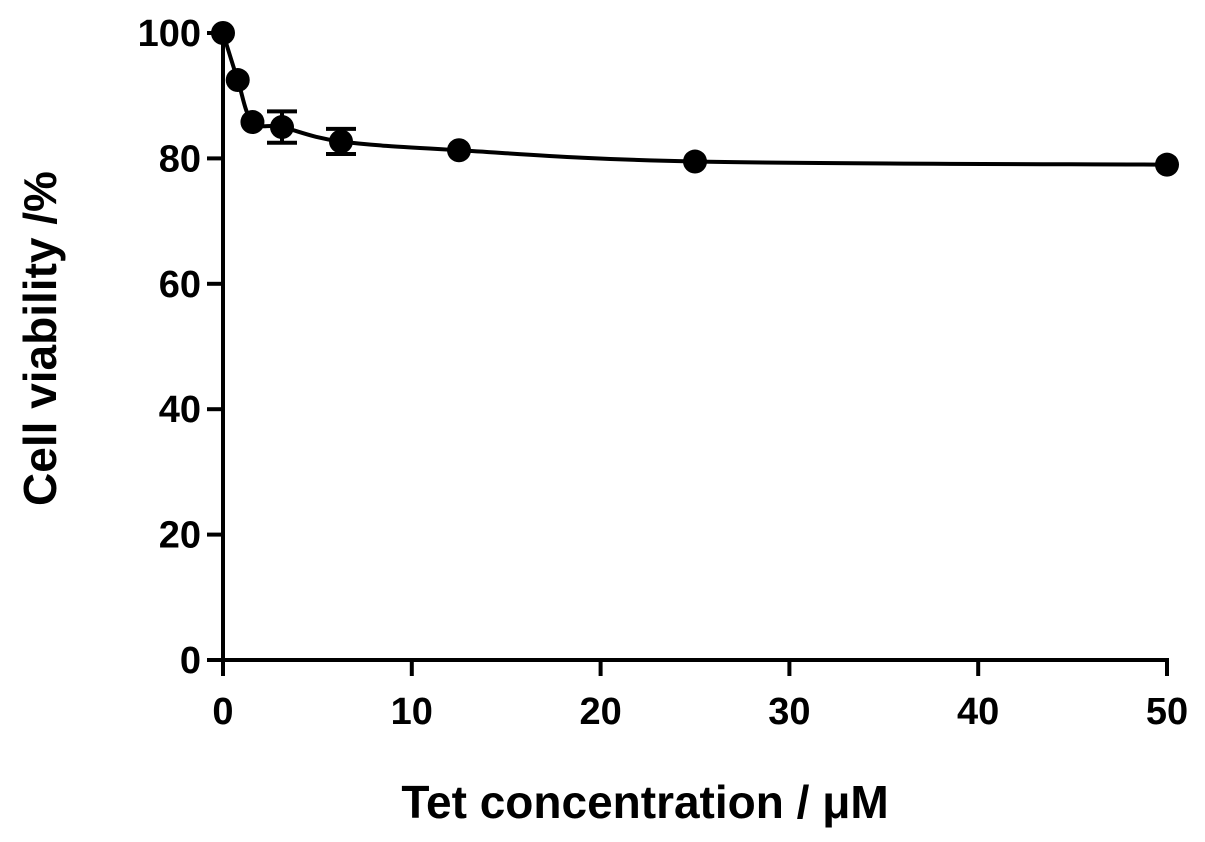 This screenshot has height=842, width=1205. I want to click on x-tick-label: 0, so click(222, 712).